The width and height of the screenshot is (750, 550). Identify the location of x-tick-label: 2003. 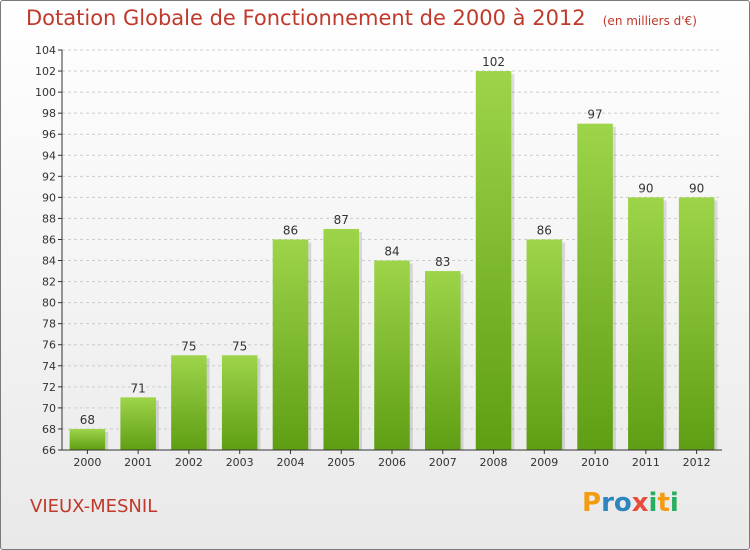
(240, 462).